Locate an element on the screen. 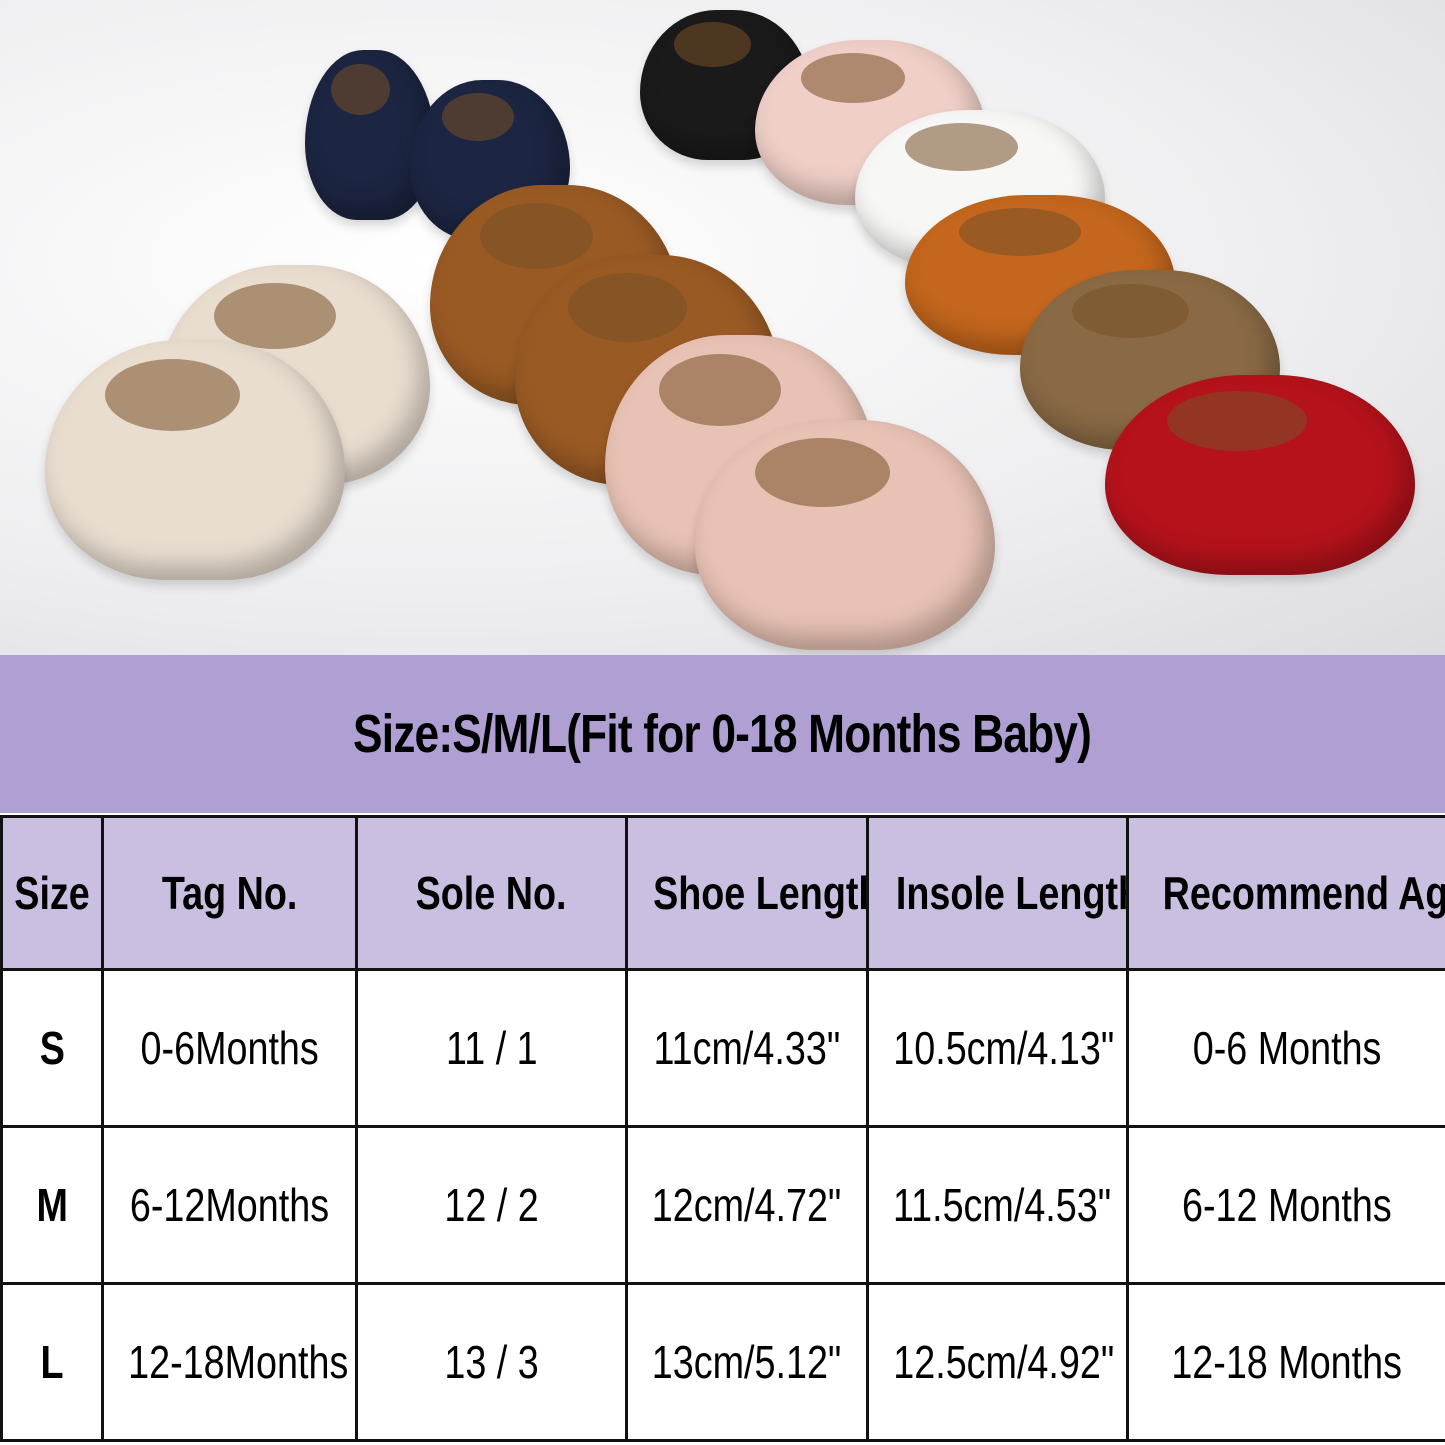  header-tag-no: Tag No. is located at coordinates (229, 893).